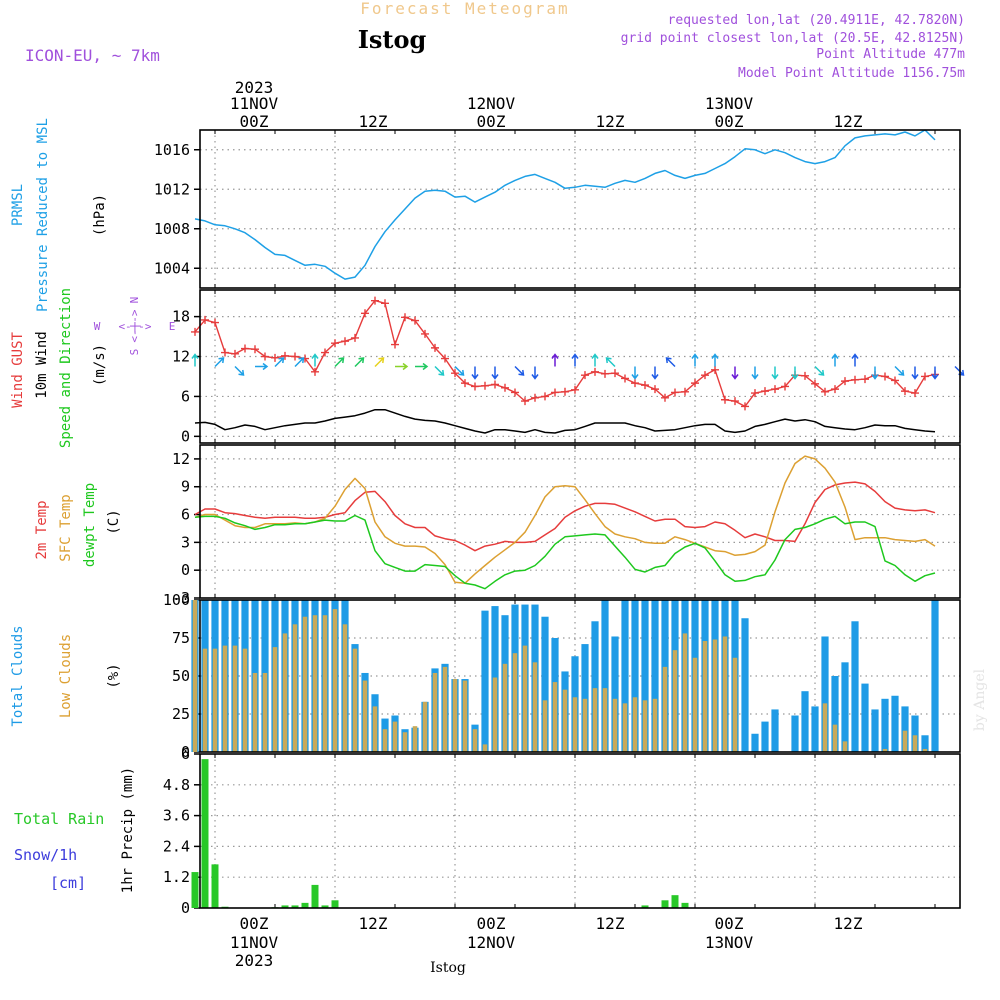  What do you see at coordinates (185, 570) in the screenshot?
I see `temp-ytick-label: 0` at bounding box center [185, 570].